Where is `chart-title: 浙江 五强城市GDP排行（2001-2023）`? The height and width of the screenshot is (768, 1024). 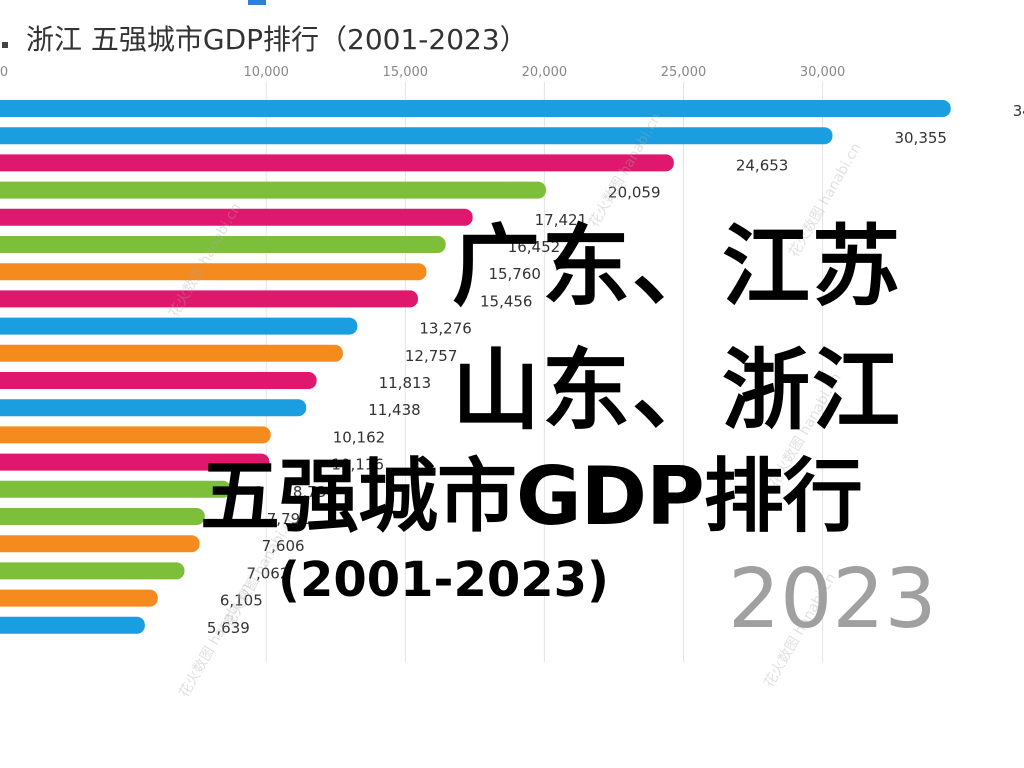
chart-title: 浙江 五强城市GDP排行（2001-2023） is located at coordinates (277, 39).